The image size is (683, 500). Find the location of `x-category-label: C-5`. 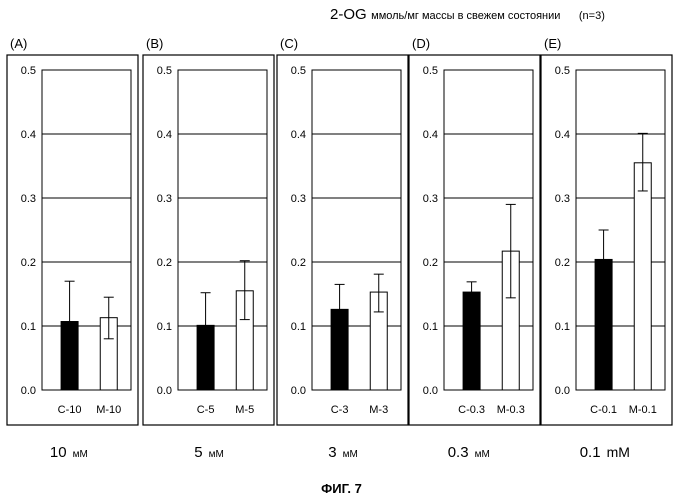

x-category-label: C-5 is located at coordinates (206, 410).